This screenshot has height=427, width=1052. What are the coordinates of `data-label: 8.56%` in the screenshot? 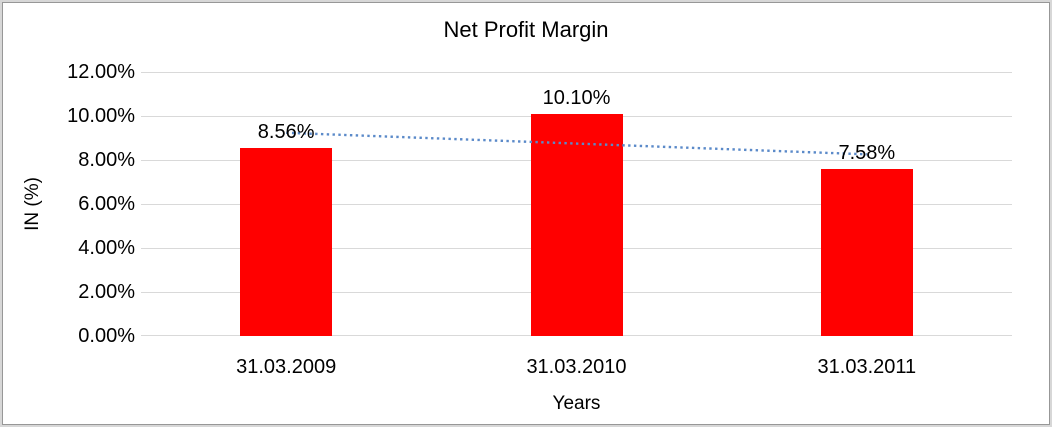 It's located at (286, 131).